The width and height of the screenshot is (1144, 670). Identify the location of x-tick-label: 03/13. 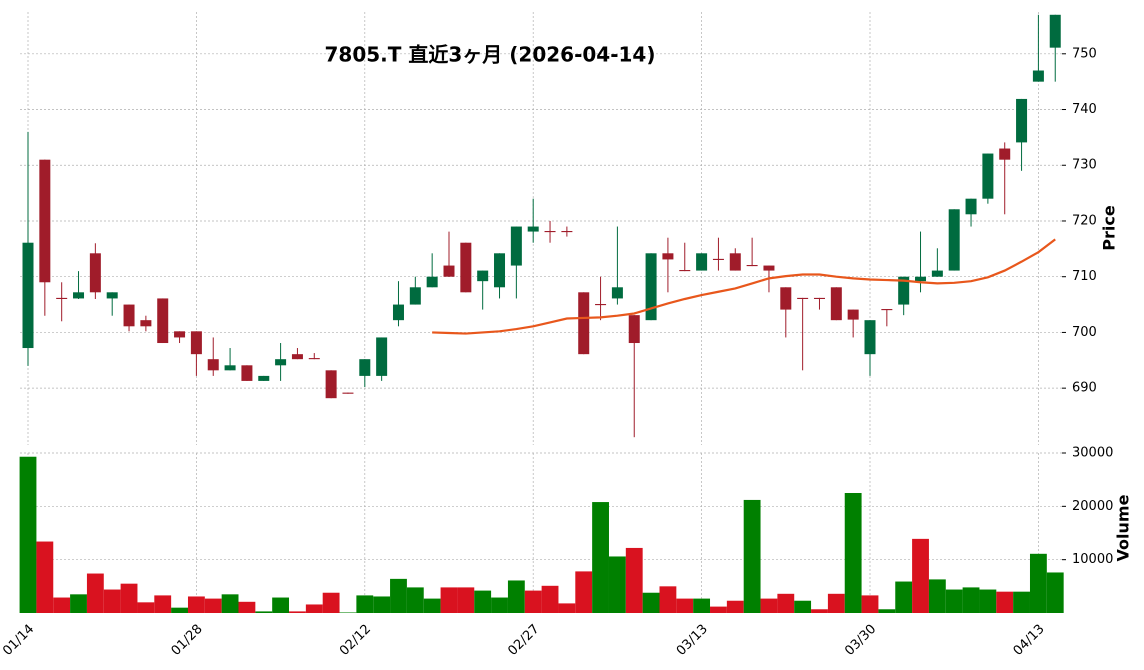
(692, 640).